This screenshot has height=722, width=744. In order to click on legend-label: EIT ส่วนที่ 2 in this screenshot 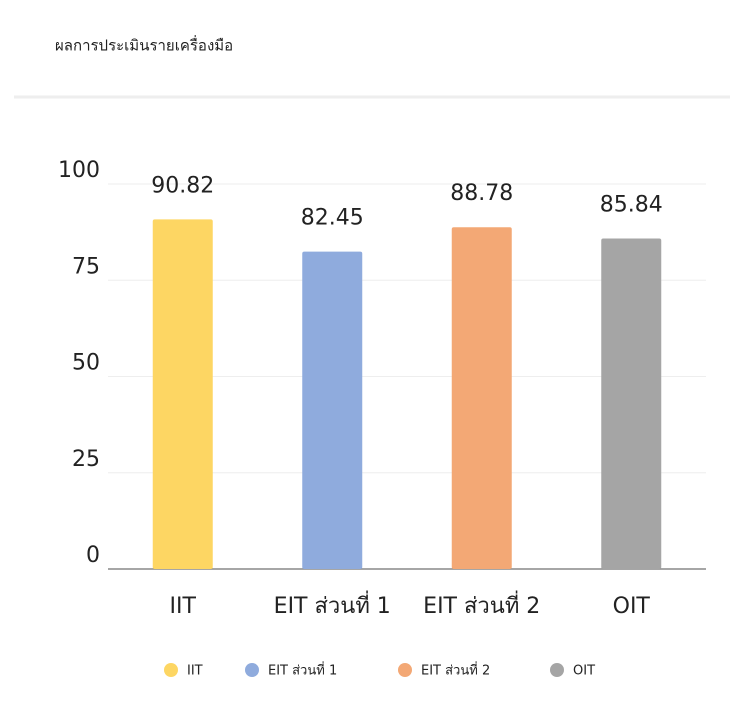, I will do `click(455, 670)`.